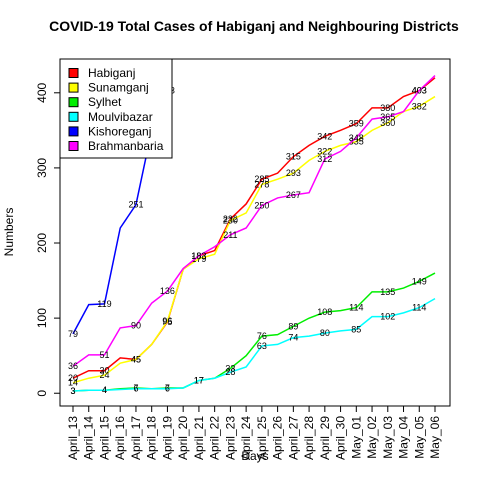 This screenshot has height=480, width=480. Describe the element at coordinates (372, 437) in the screenshot. I see `x-tick-label: May_02` at that location.